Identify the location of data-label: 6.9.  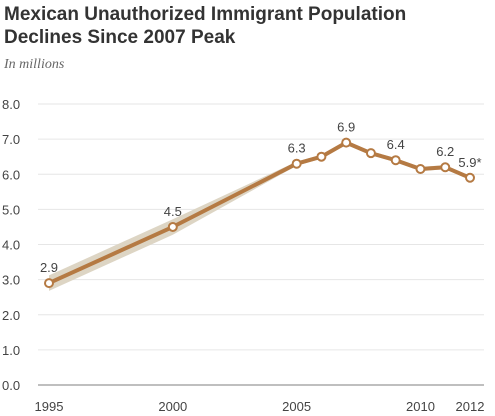
(346, 127).